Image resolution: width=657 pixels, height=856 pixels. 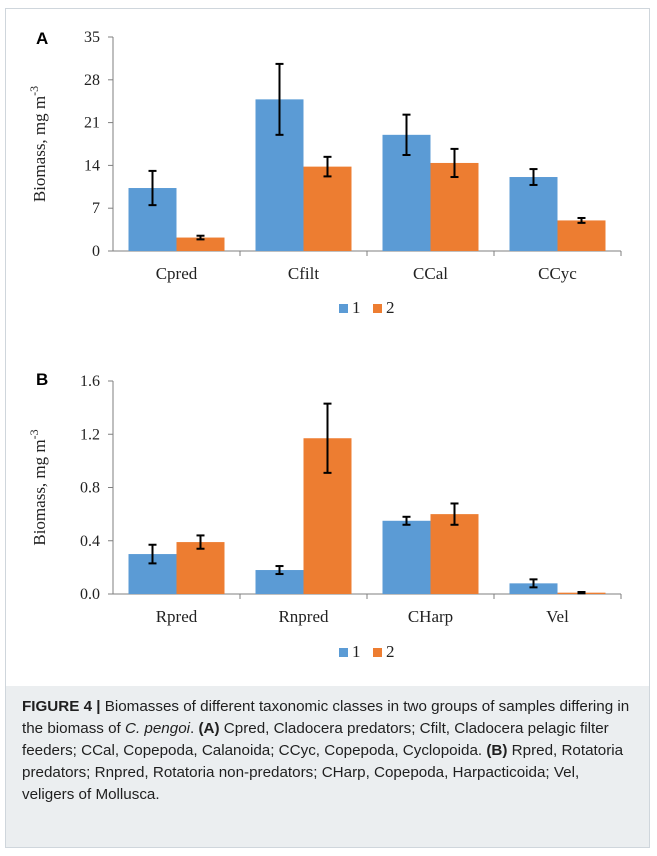 I want to click on caption-label-b: (B), so click(x=497, y=750).